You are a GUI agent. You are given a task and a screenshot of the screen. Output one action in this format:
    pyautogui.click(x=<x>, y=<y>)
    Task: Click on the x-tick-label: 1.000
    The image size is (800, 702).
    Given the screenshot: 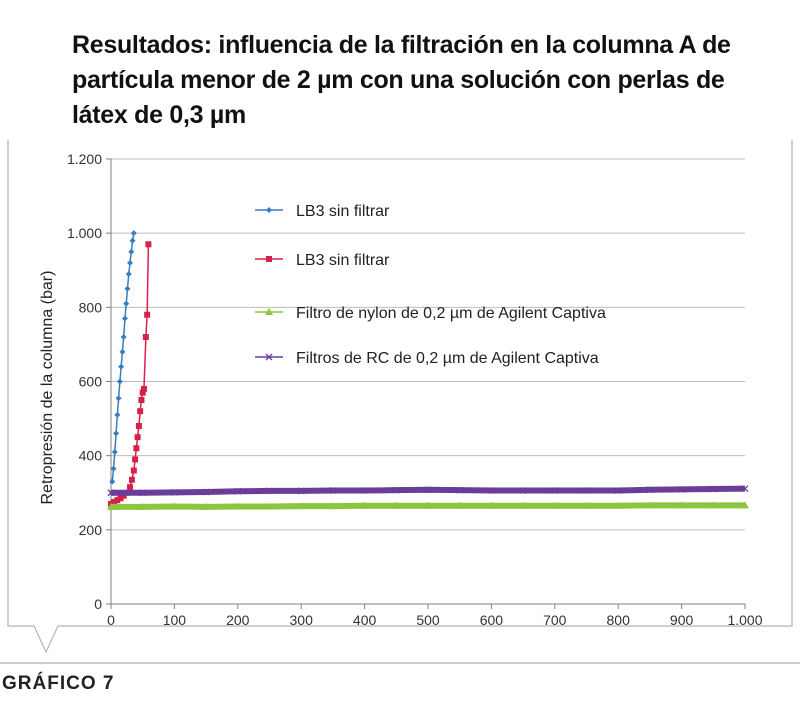 What is the action you would take?
    pyautogui.click(x=744, y=620)
    